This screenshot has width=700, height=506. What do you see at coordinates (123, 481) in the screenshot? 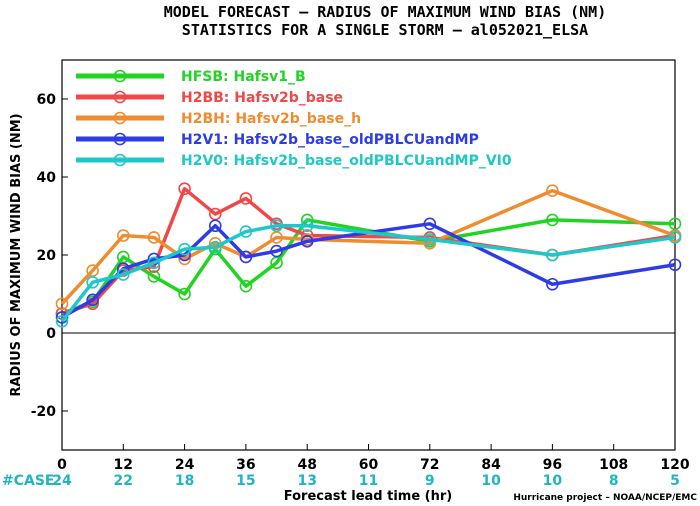
I see `case-count: 22` at bounding box center [123, 481].